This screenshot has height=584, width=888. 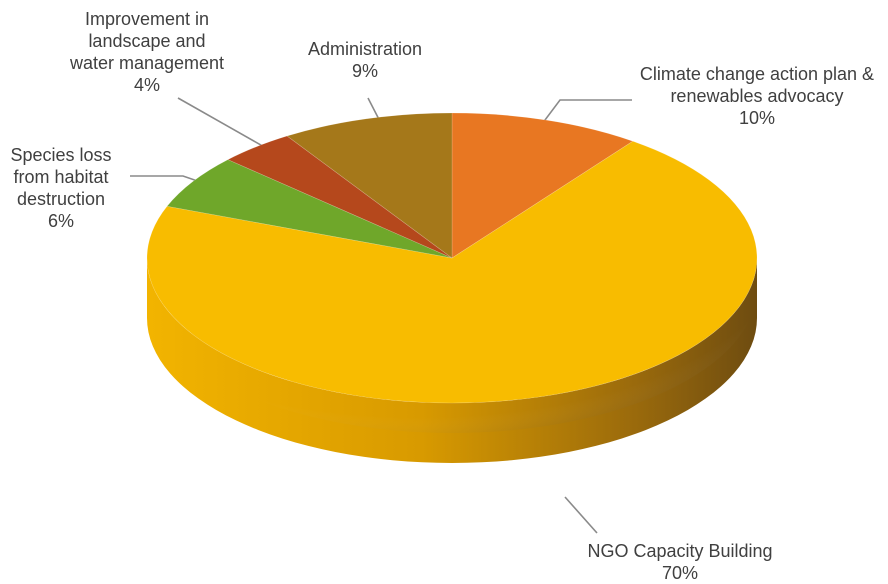 I want to click on data-label-text: landscape and, so click(x=147, y=41).